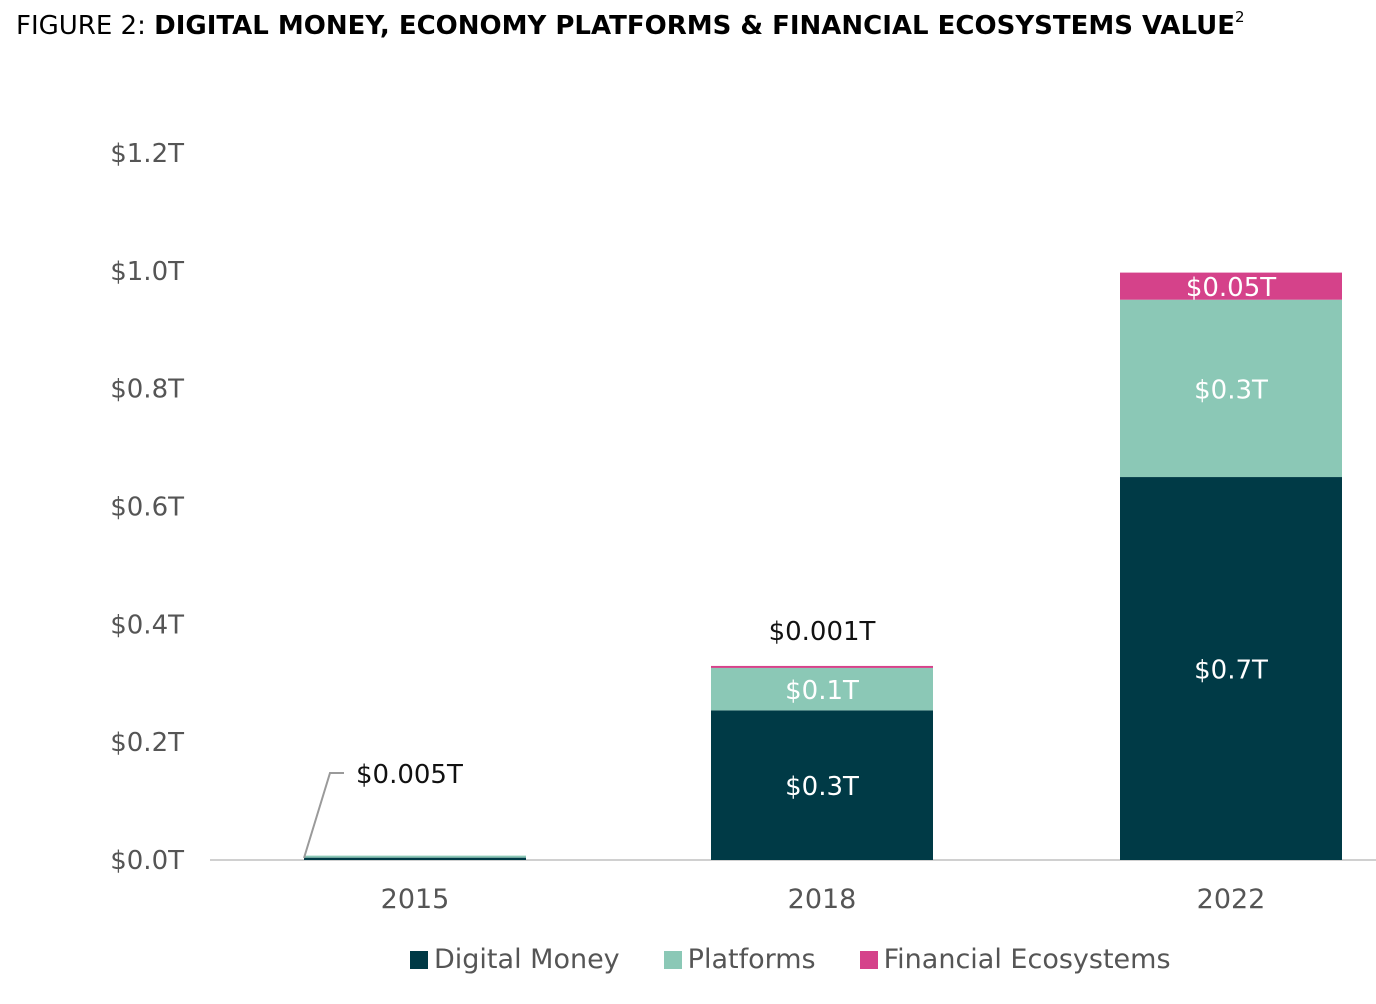 The height and width of the screenshot is (1004, 1376). I want to click on legend-item: Digital Money, so click(515, 959).